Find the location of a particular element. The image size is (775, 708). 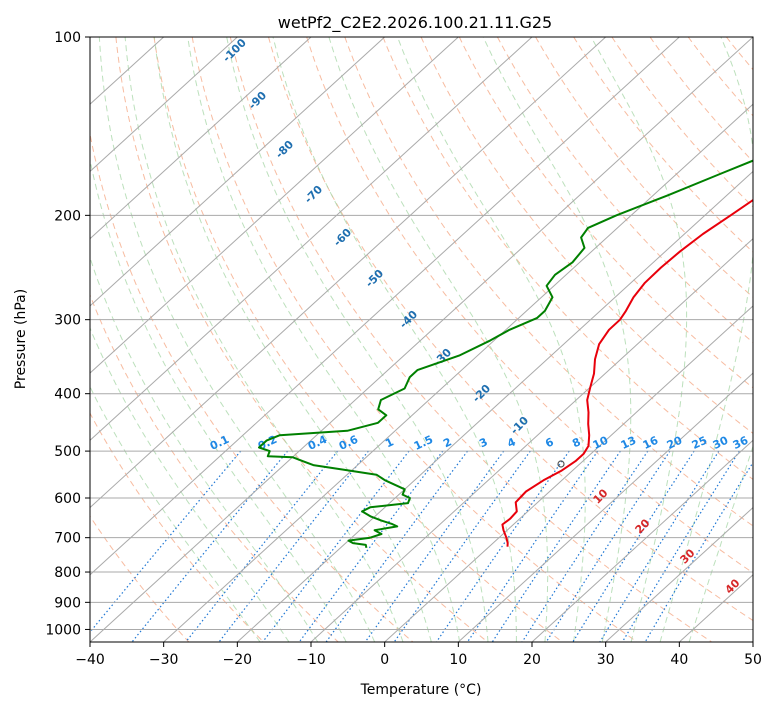

y-tick-label: 900 is located at coordinates (67, 603).